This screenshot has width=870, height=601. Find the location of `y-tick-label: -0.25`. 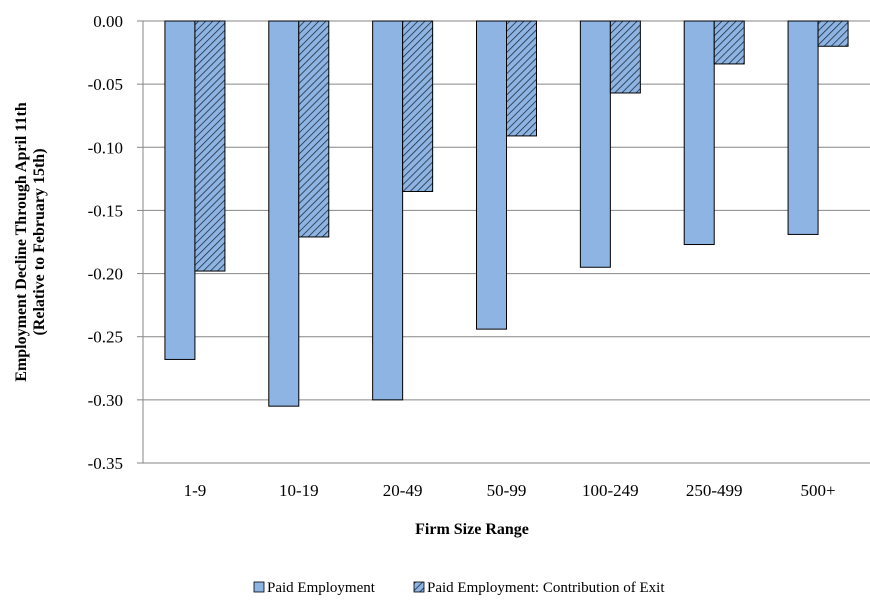

y-tick-label: -0.25 is located at coordinates (105, 337).